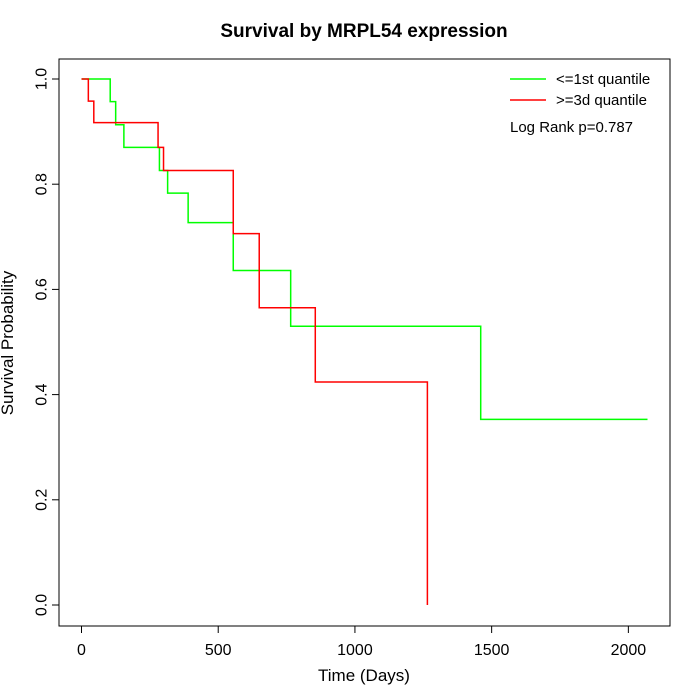 This screenshot has height=700, width=700. Describe the element at coordinates (492, 650) in the screenshot. I see `x-tick-label: 1500` at that location.